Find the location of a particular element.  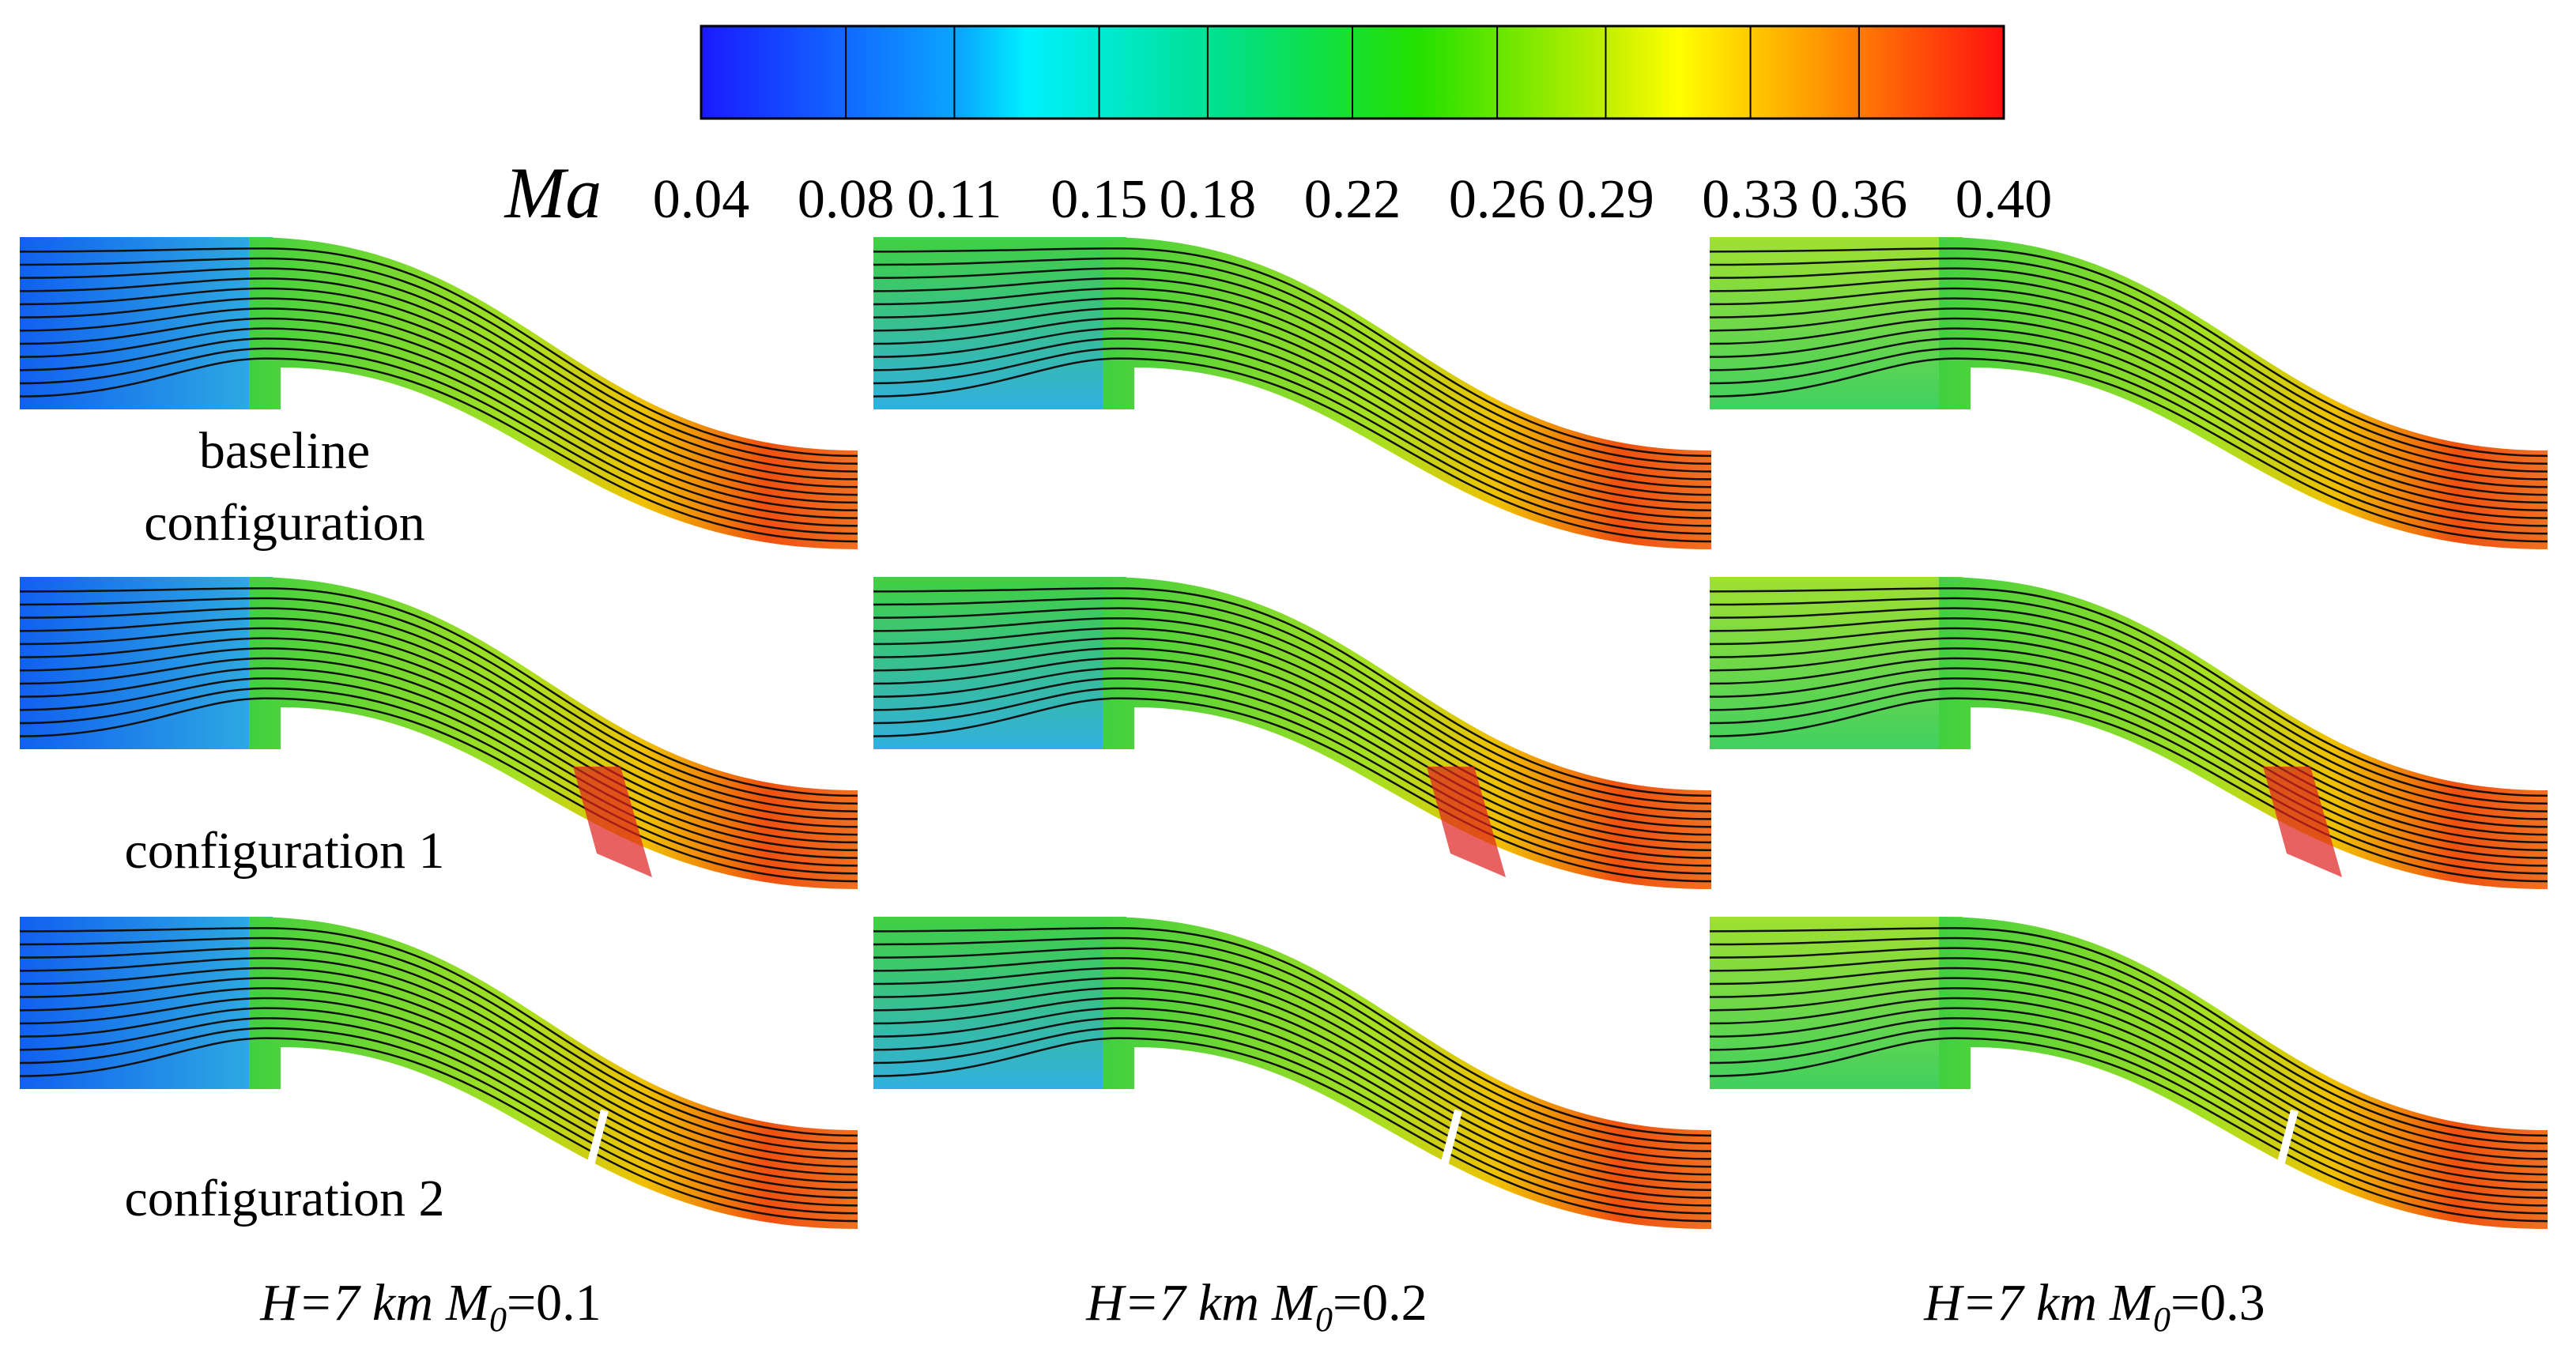

mach-value: =0.3 is located at coordinates (2218, 1303).